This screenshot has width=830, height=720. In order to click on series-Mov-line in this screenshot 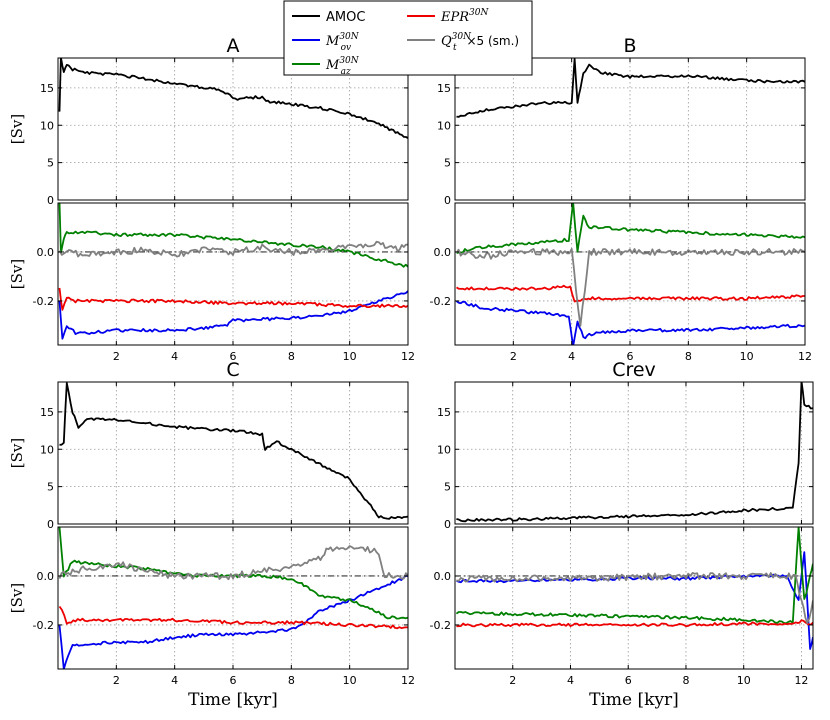, I will do `click(233, 315)`.